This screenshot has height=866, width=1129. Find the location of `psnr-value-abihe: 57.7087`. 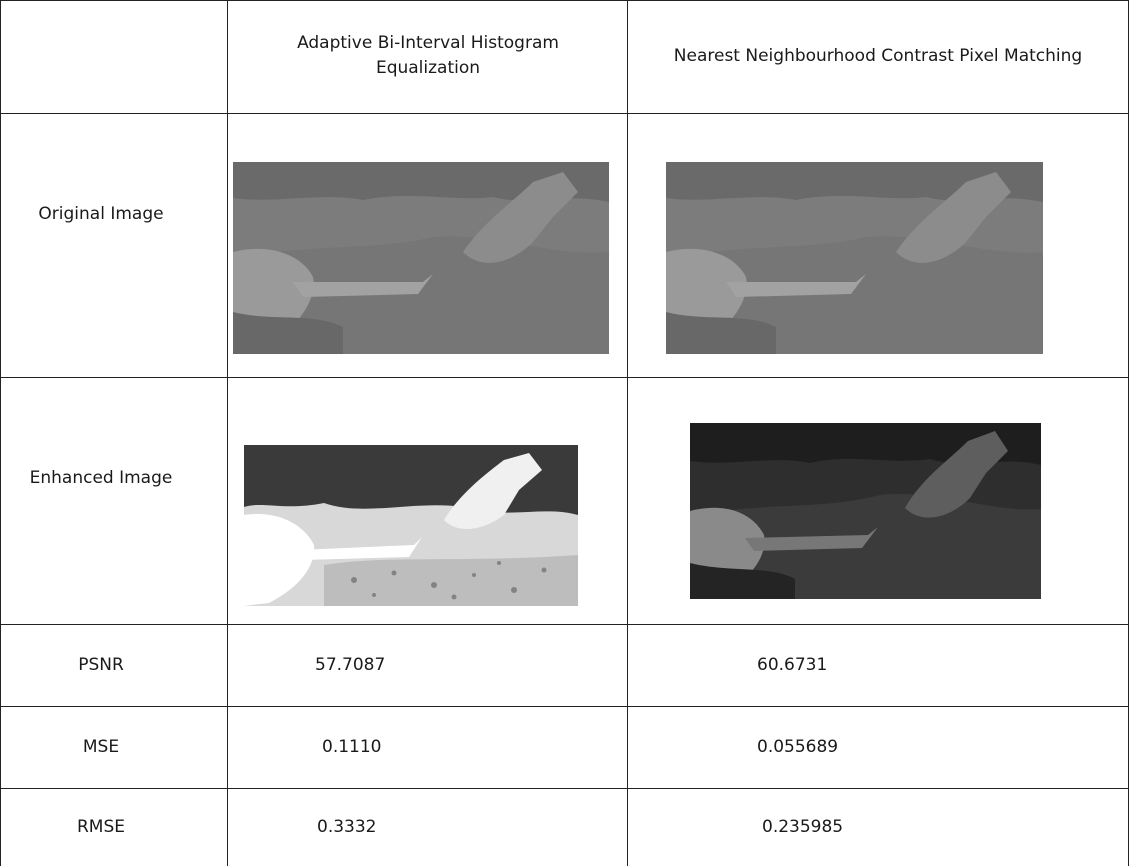

psnr-value-abihe: 57.7087 is located at coordinates (350, 665).